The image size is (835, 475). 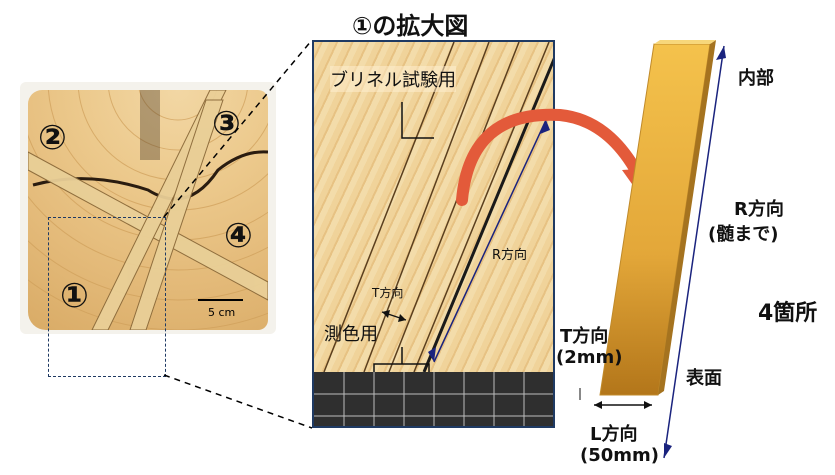 What do you see at coordinates (759, 209) in the screenshot?
I see `specimen-r-label: R方向` at bounding box center [759, 209].